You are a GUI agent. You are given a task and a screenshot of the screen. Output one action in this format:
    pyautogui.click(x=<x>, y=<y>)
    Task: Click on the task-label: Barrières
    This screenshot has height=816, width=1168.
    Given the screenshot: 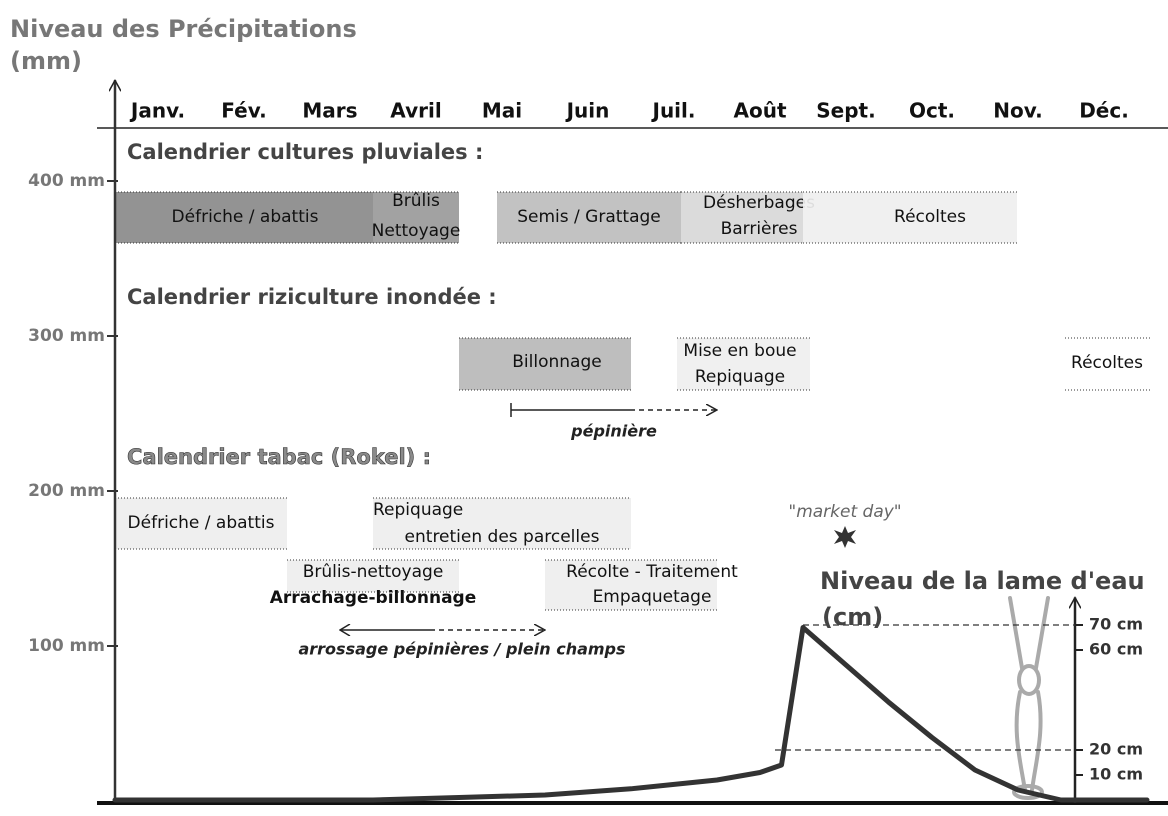 What is the action you would take?
    pyautogui.click(x=759, y=229)
    